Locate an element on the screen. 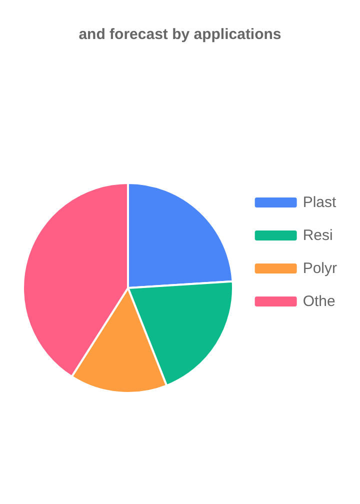 This screenshot has width=360, height=504. chart-title: and forecast by applications is located at coordinates (180, 34).